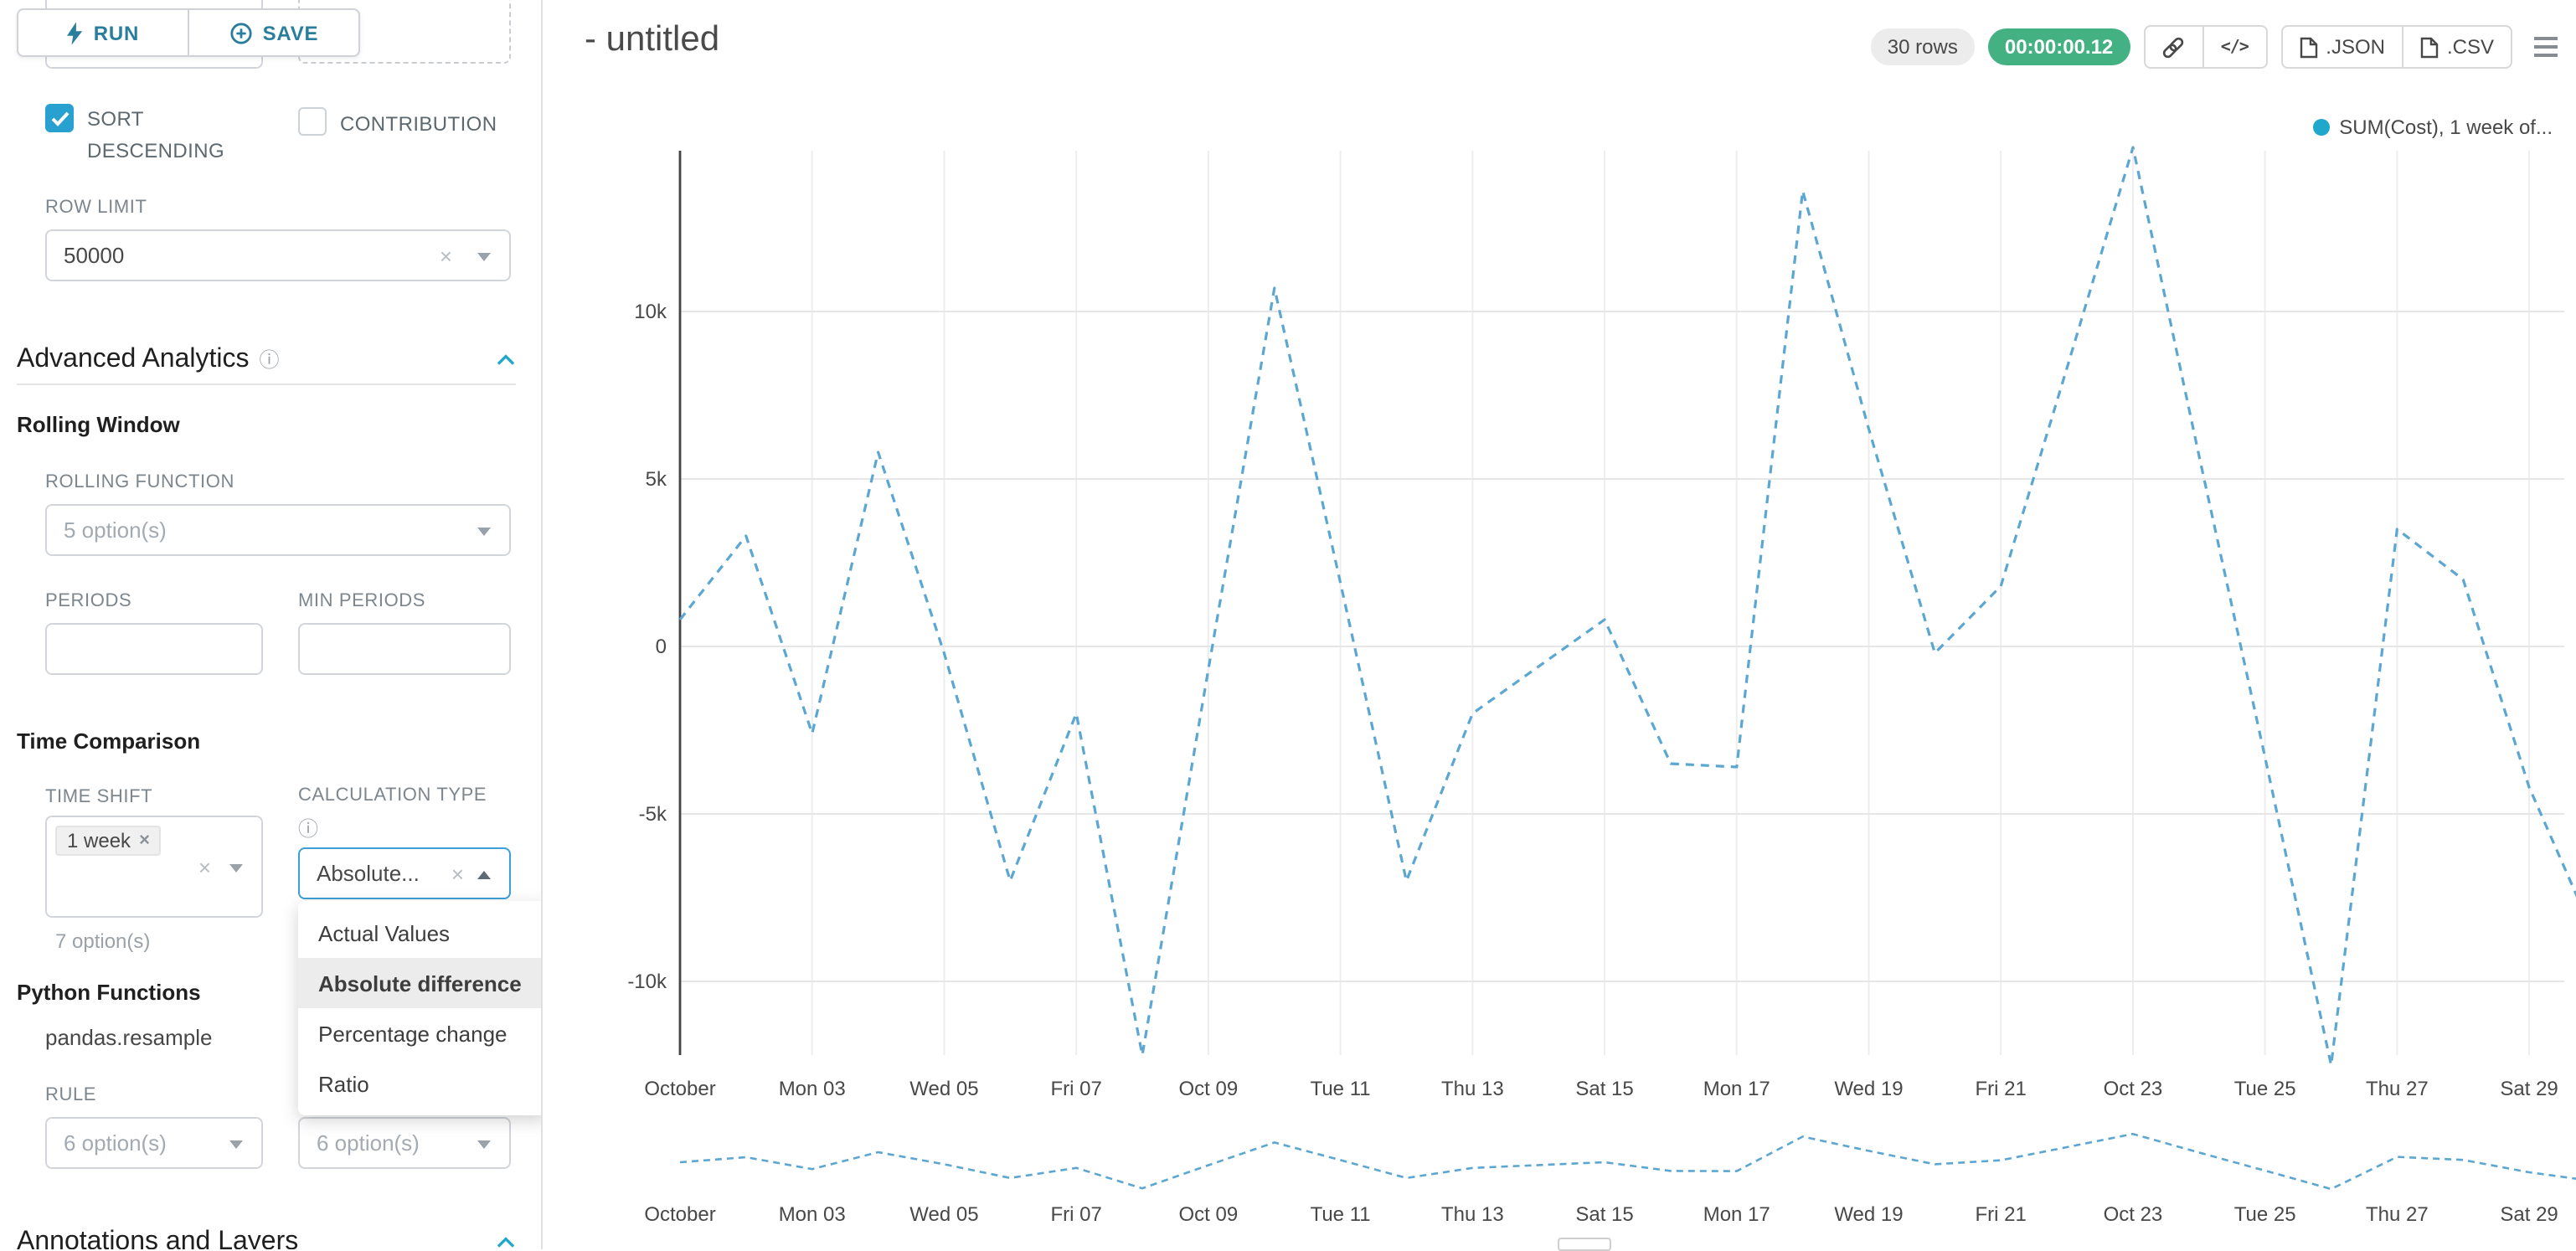 The width and height of the screenshot is (2576, 1251). I want to click on preview-x-tick-label: October, so click(679, 1214).